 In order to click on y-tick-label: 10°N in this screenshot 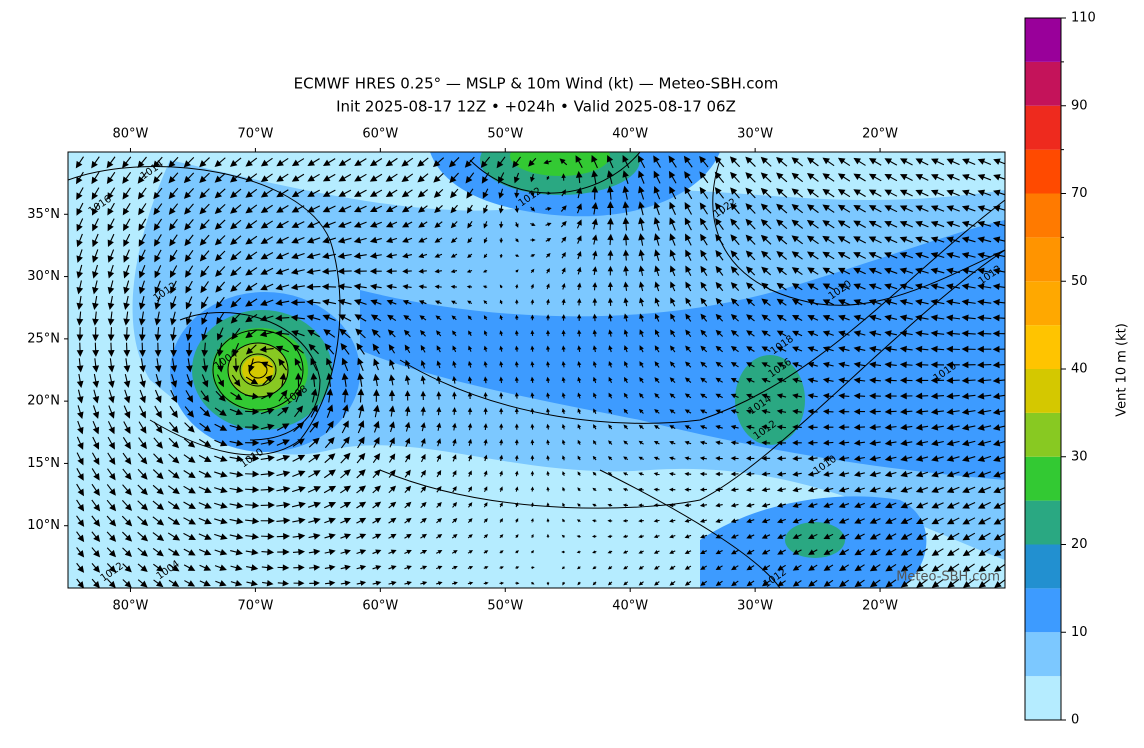, I will do `click(43, 525)`.